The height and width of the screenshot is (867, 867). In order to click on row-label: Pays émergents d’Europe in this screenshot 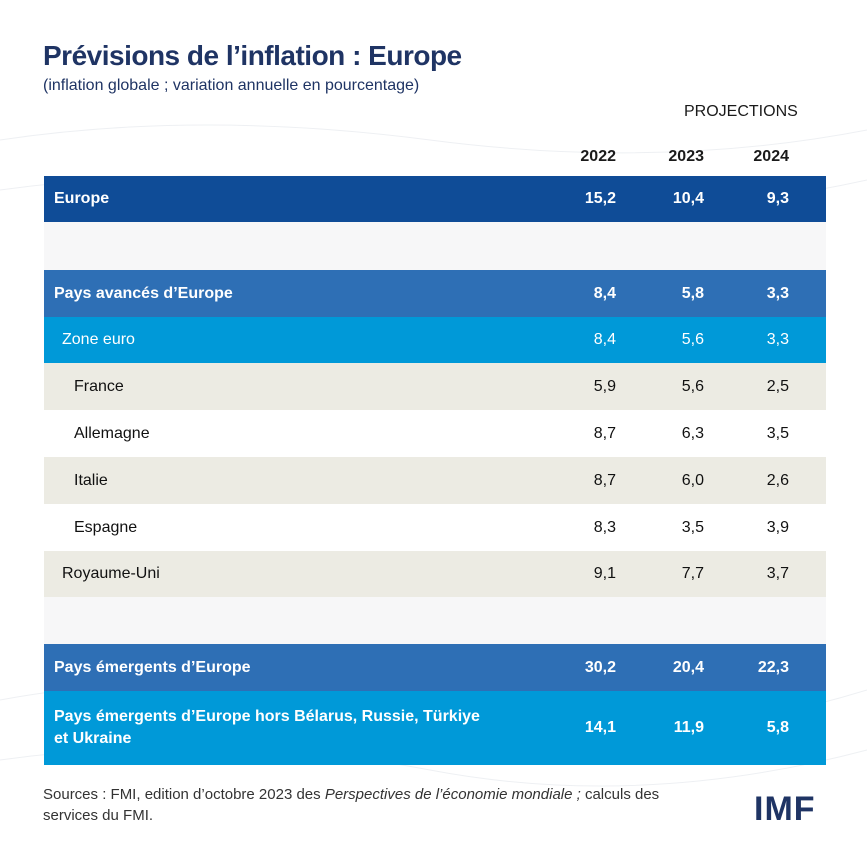, I will do `click(152, 667)`.